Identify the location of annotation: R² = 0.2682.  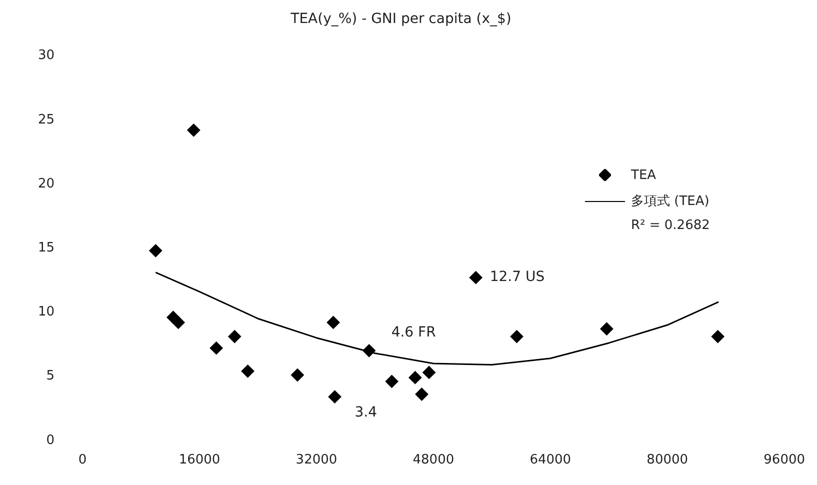
(670, 226).